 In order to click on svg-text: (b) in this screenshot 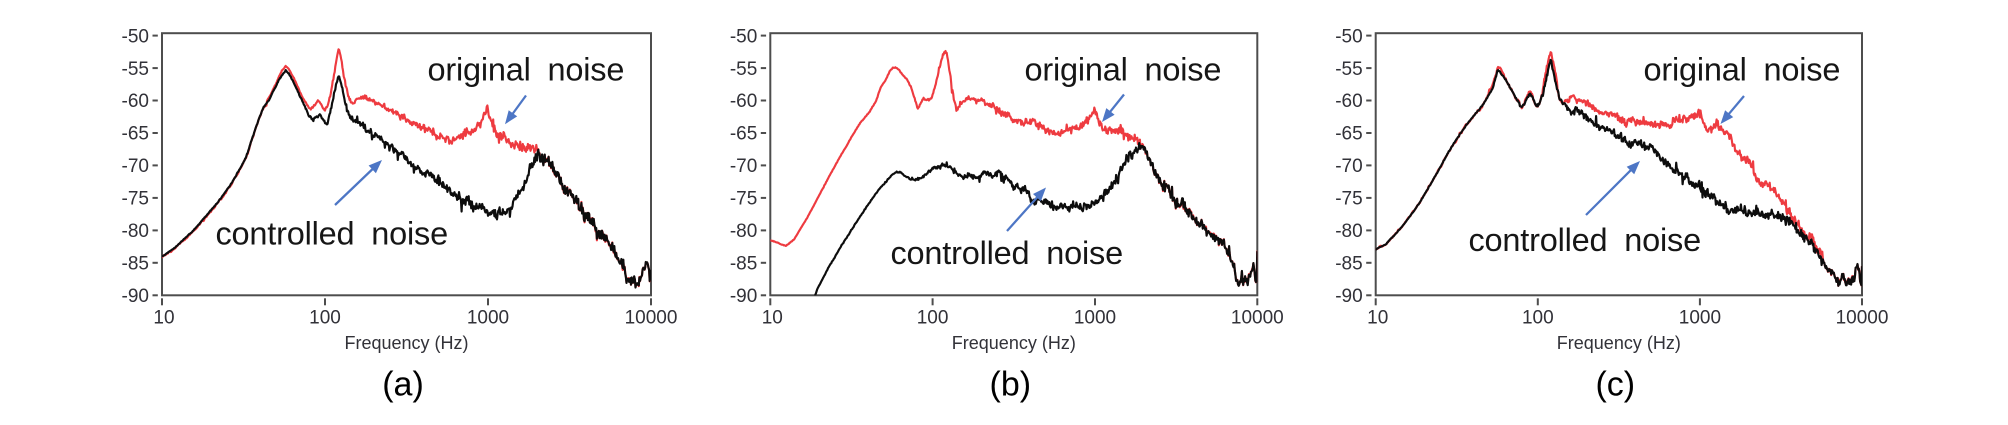, I will do `click(1011, 385)`.